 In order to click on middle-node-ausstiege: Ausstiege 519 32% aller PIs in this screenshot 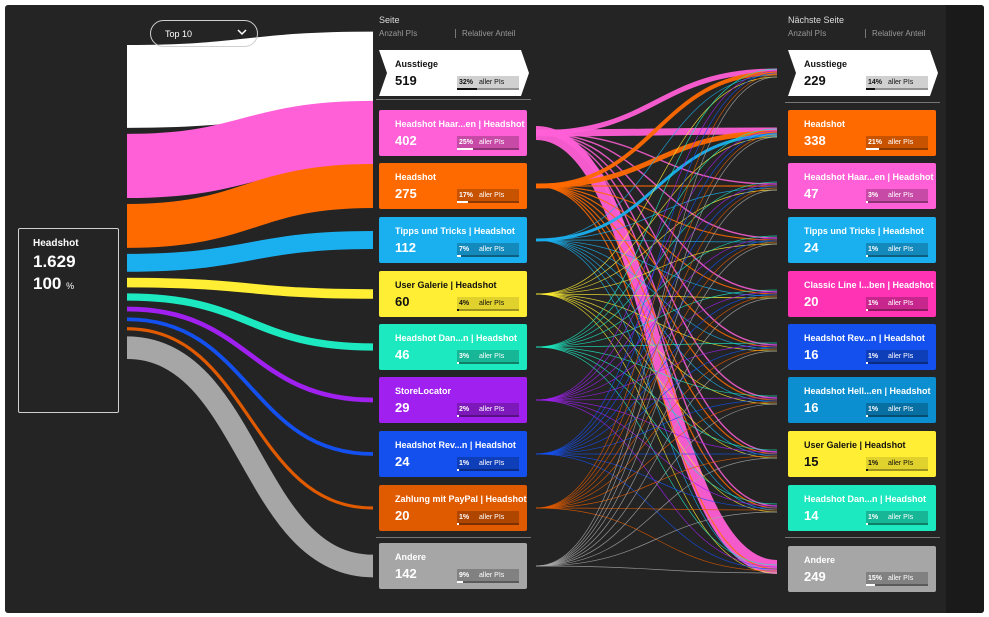, I will do `click(454, 73)`.